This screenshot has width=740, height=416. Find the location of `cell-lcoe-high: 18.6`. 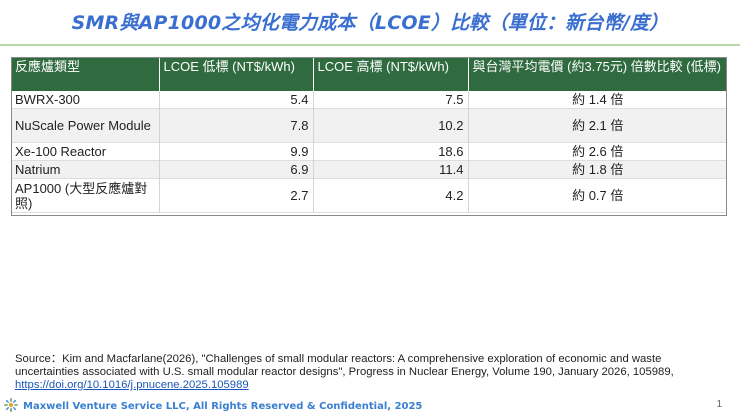

cell-lcoe-high: 18.6 is located at coordinates (391, 151).